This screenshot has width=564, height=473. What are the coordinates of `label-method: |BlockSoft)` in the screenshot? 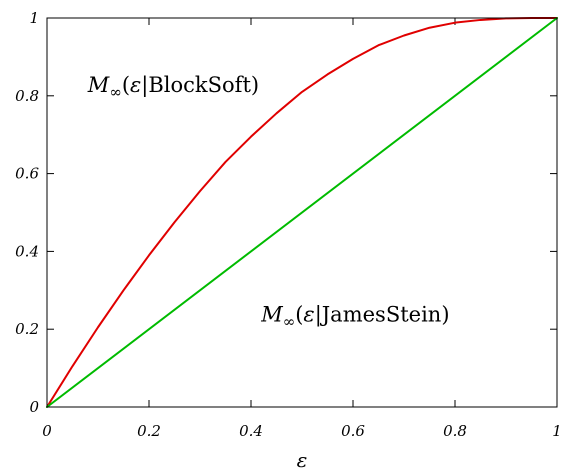 It's located at (200, 85).